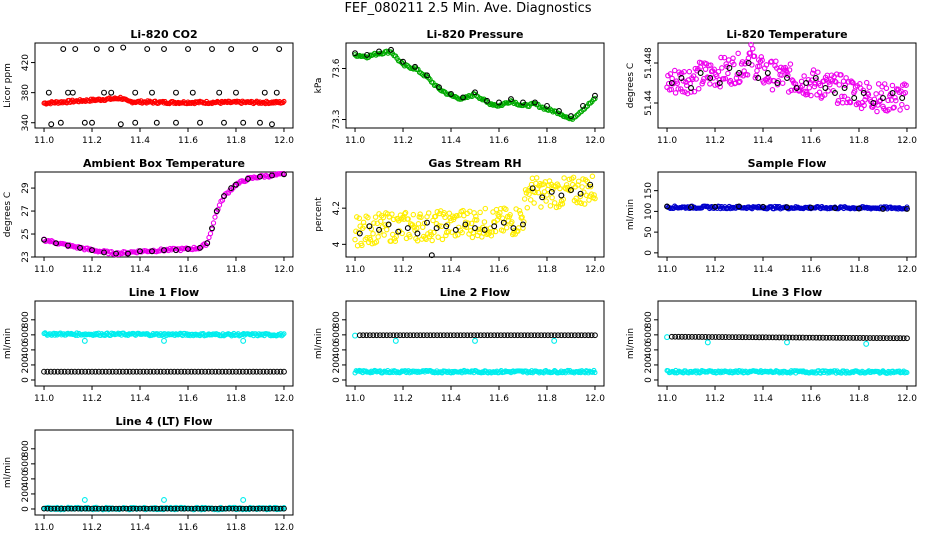 The width and height of the screenshot is (936, 540). What do you see at coordinates (26, 62) in the screenshot?
I see `y-tick-label: 420` at bounding box center [26, 62].